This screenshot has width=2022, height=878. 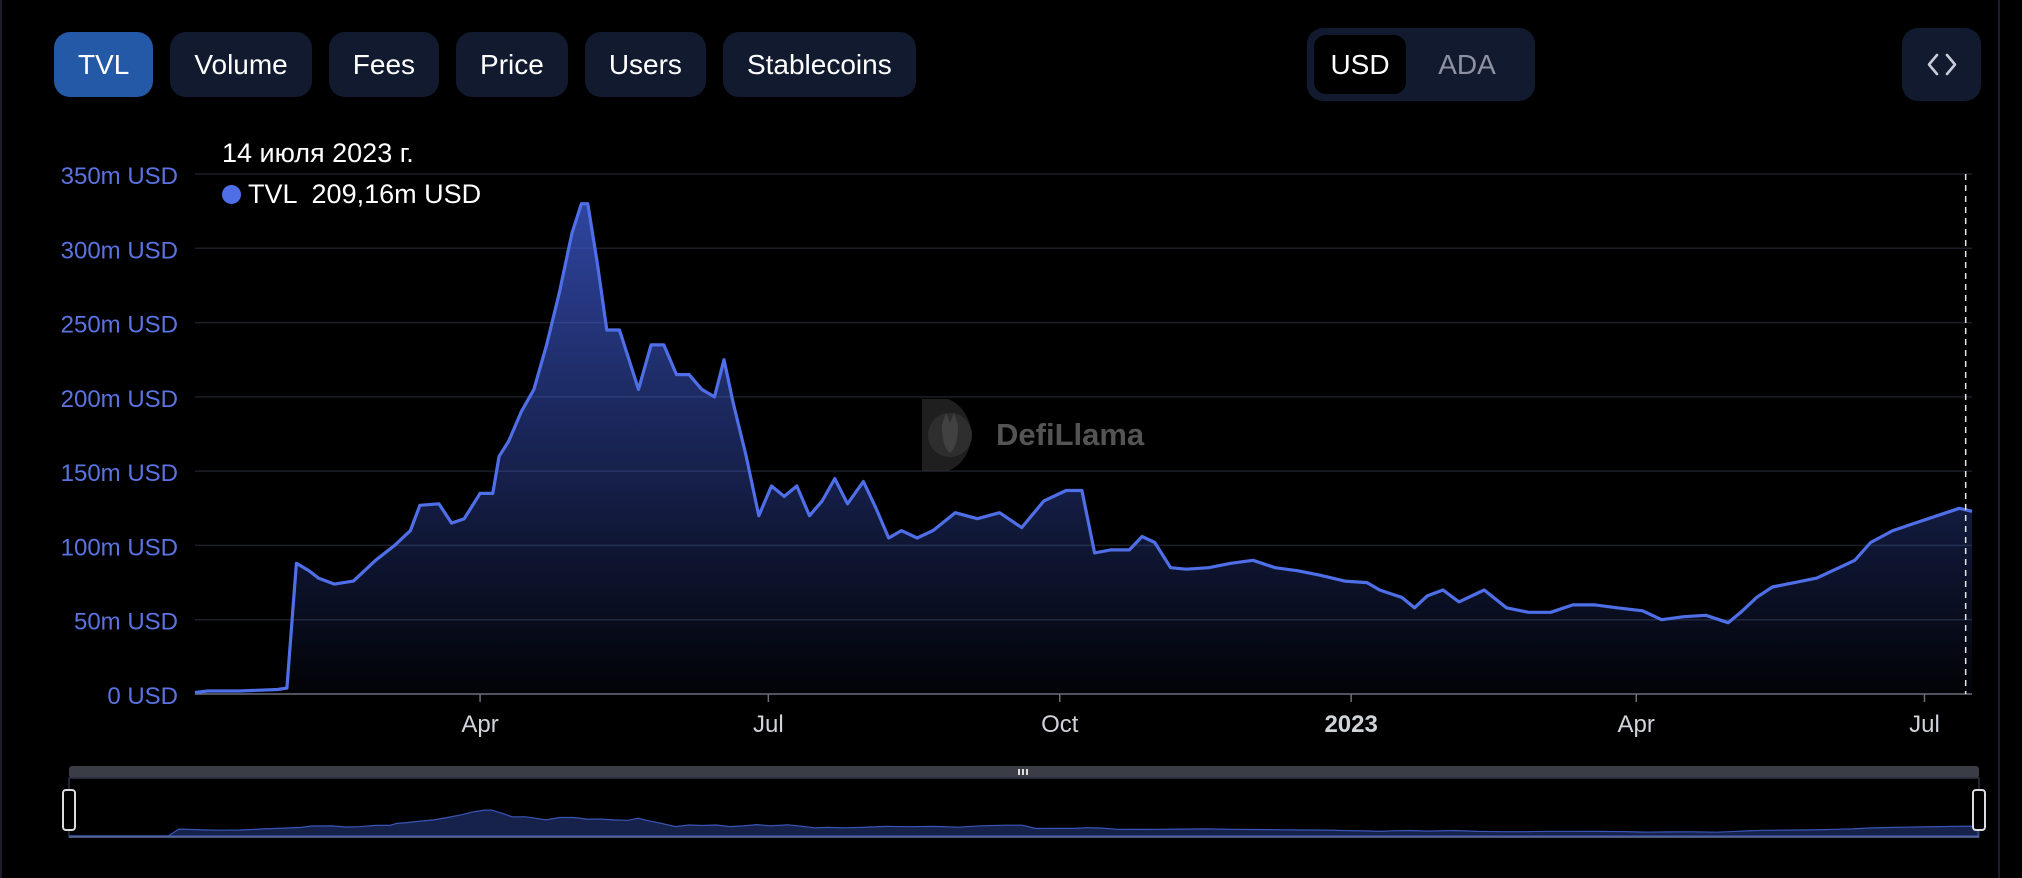 What do you see at coordinates (1350, 724) in the screenshot?
I see `x-tick-label: 2023` at bounding box center [1350, 724].